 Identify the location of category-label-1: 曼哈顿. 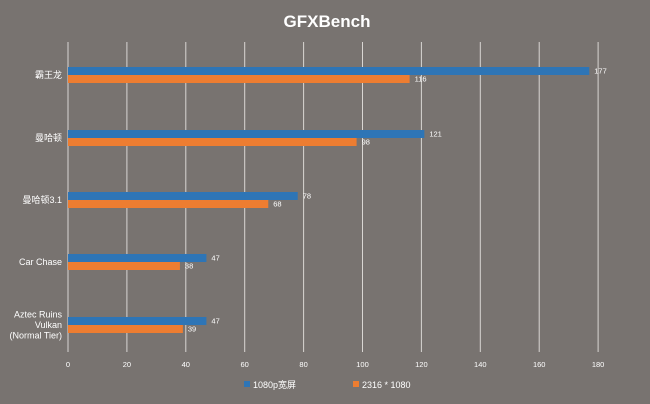
(48, 137).